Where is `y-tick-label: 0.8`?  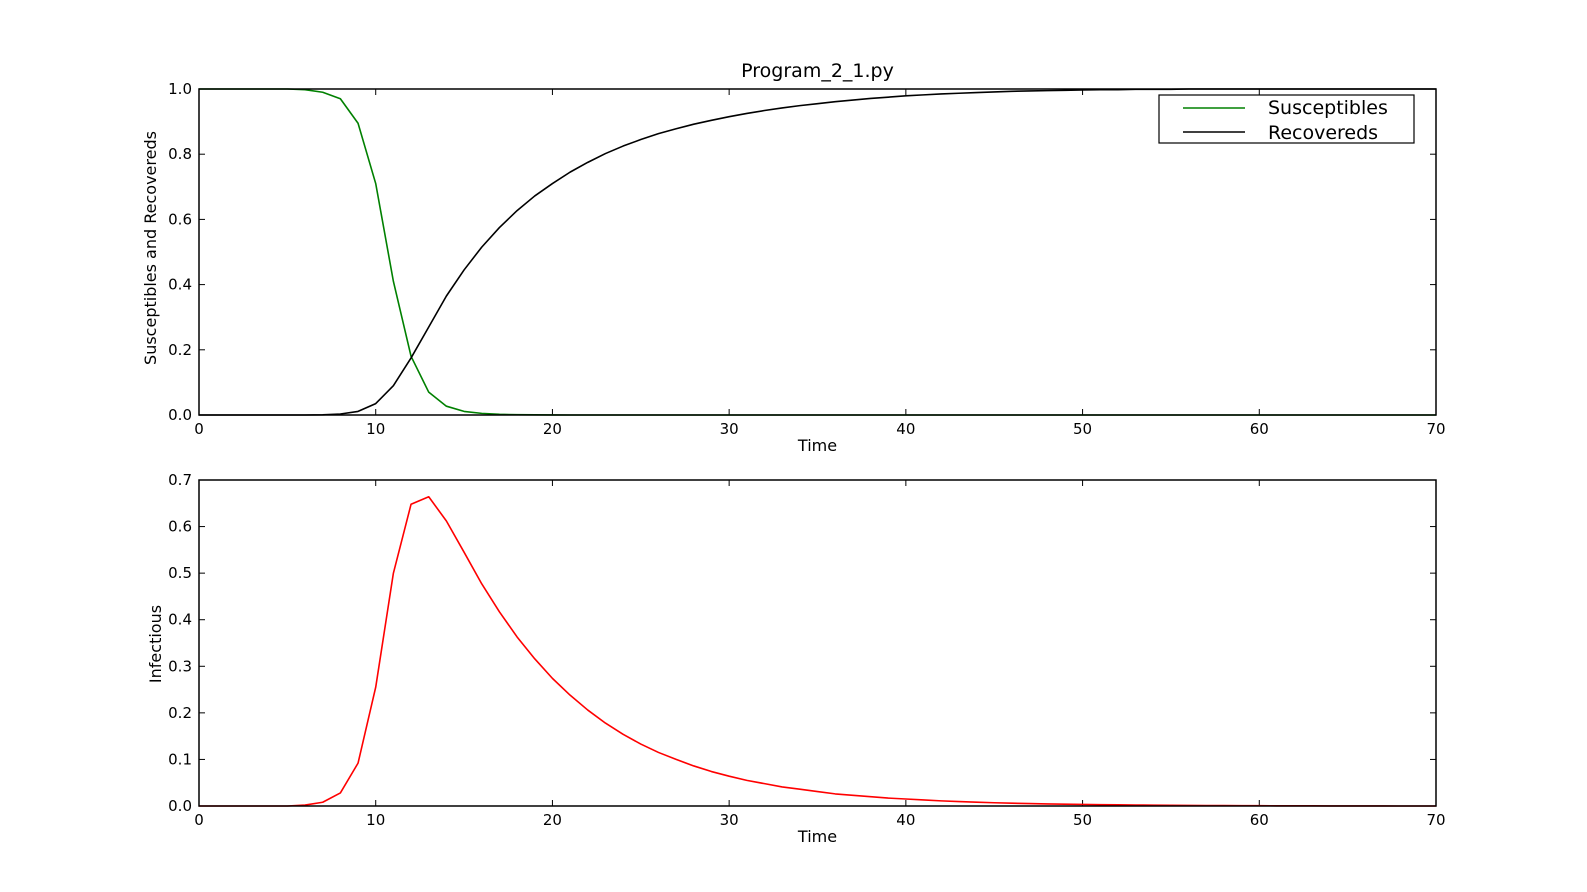
y-tick-label: 0.8 is located at coordinates (180, 154).